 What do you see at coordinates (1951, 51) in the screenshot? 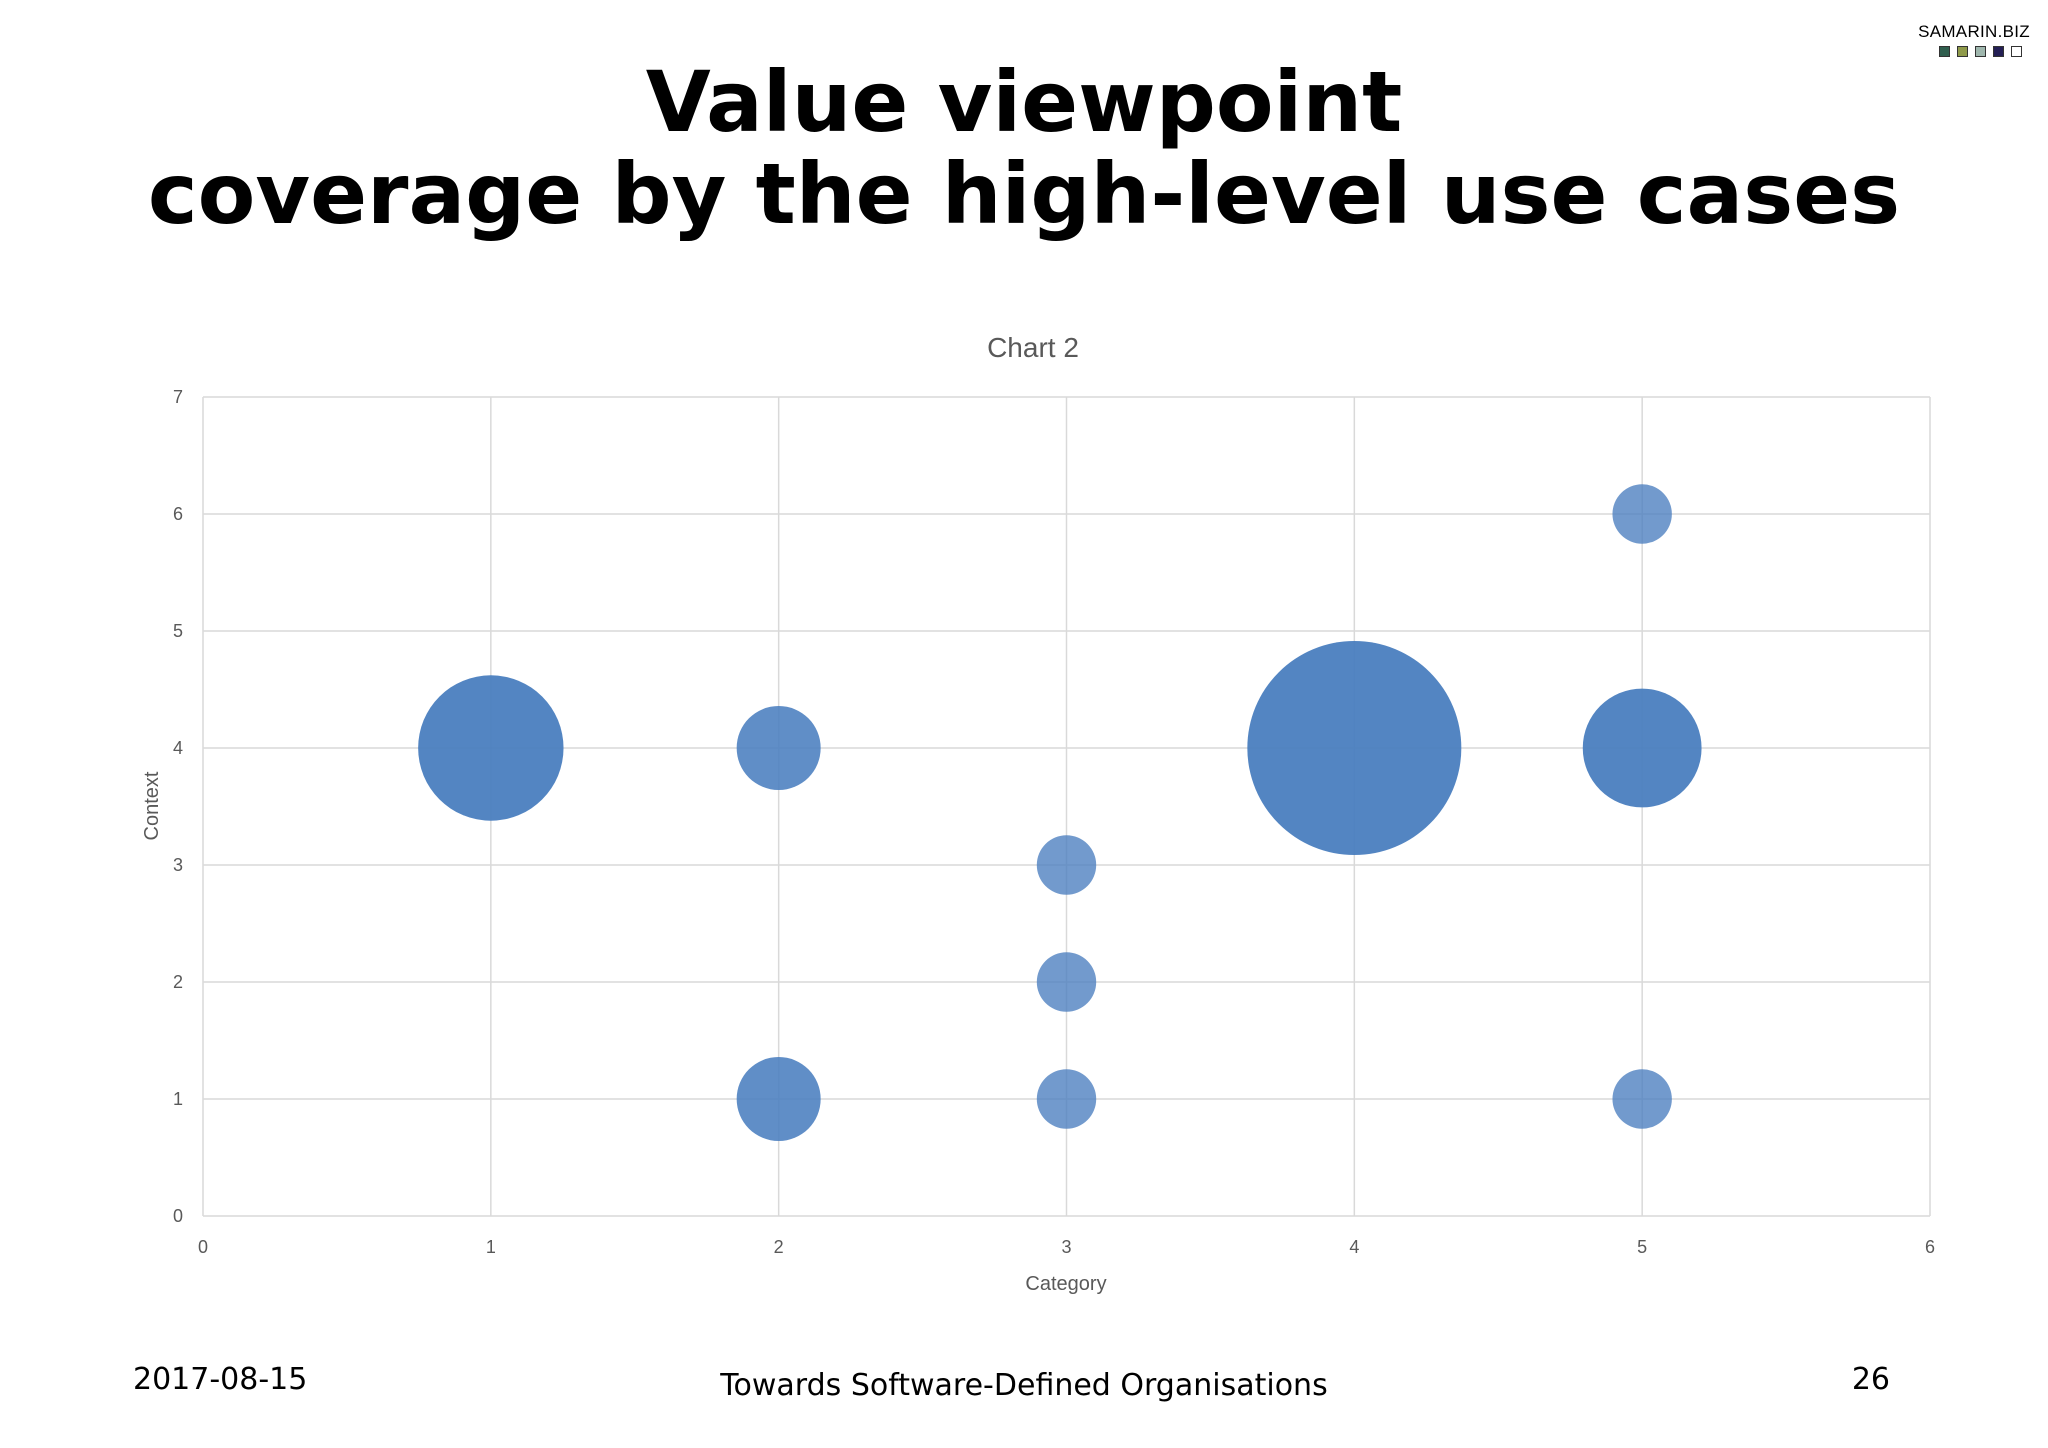
I see `brand-color-squares` at bounding box center [1951, 51].